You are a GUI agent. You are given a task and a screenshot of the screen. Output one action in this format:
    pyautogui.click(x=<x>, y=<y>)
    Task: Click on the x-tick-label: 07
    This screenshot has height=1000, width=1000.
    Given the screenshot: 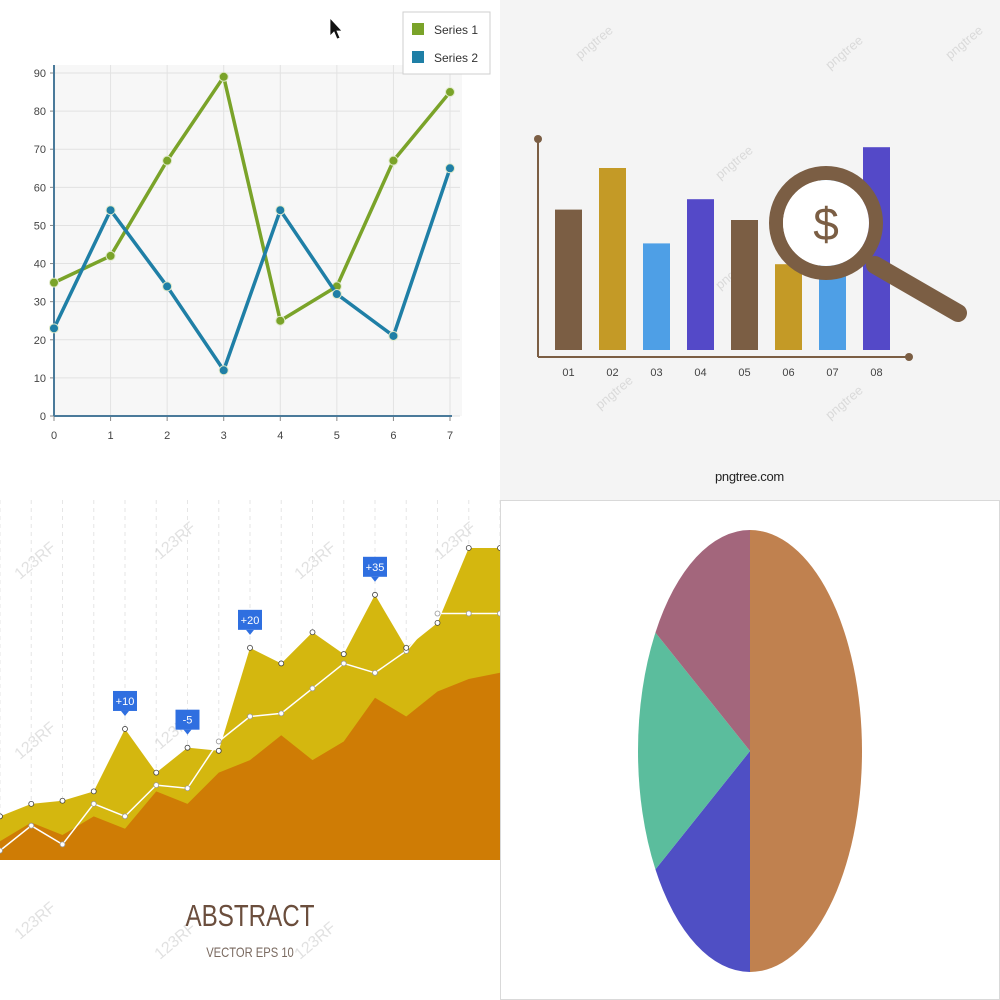 What is the action you would take?
    pyautogui.click(x=832, y=373)
    